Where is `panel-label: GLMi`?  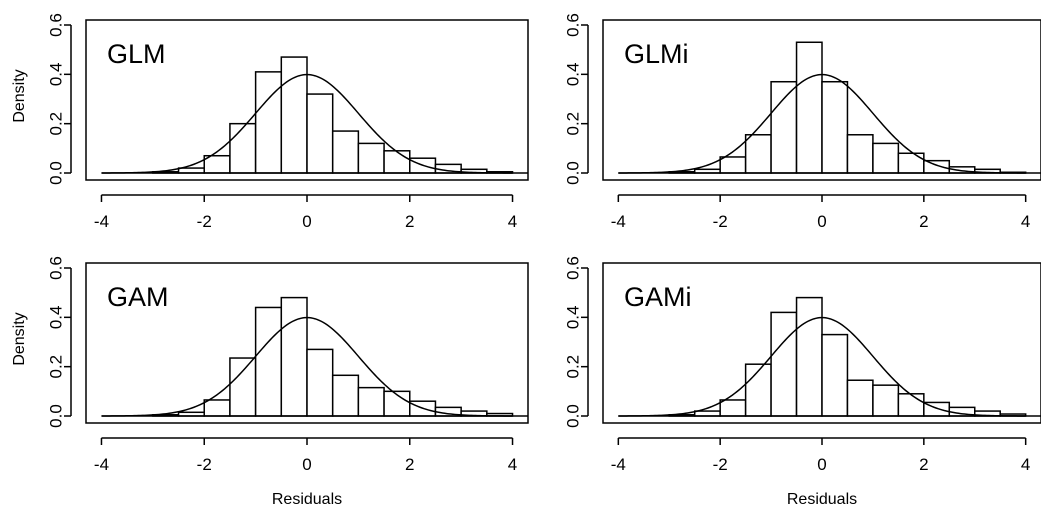
panel-label: GLMi is located at coordinates (656, 54).